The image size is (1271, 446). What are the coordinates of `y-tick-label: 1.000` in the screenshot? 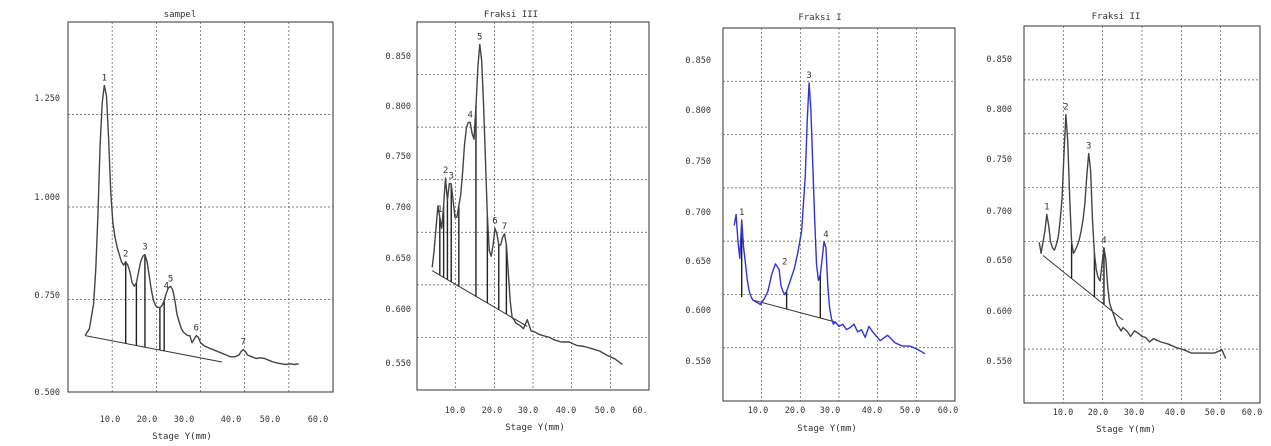 It's located at (47, 198).